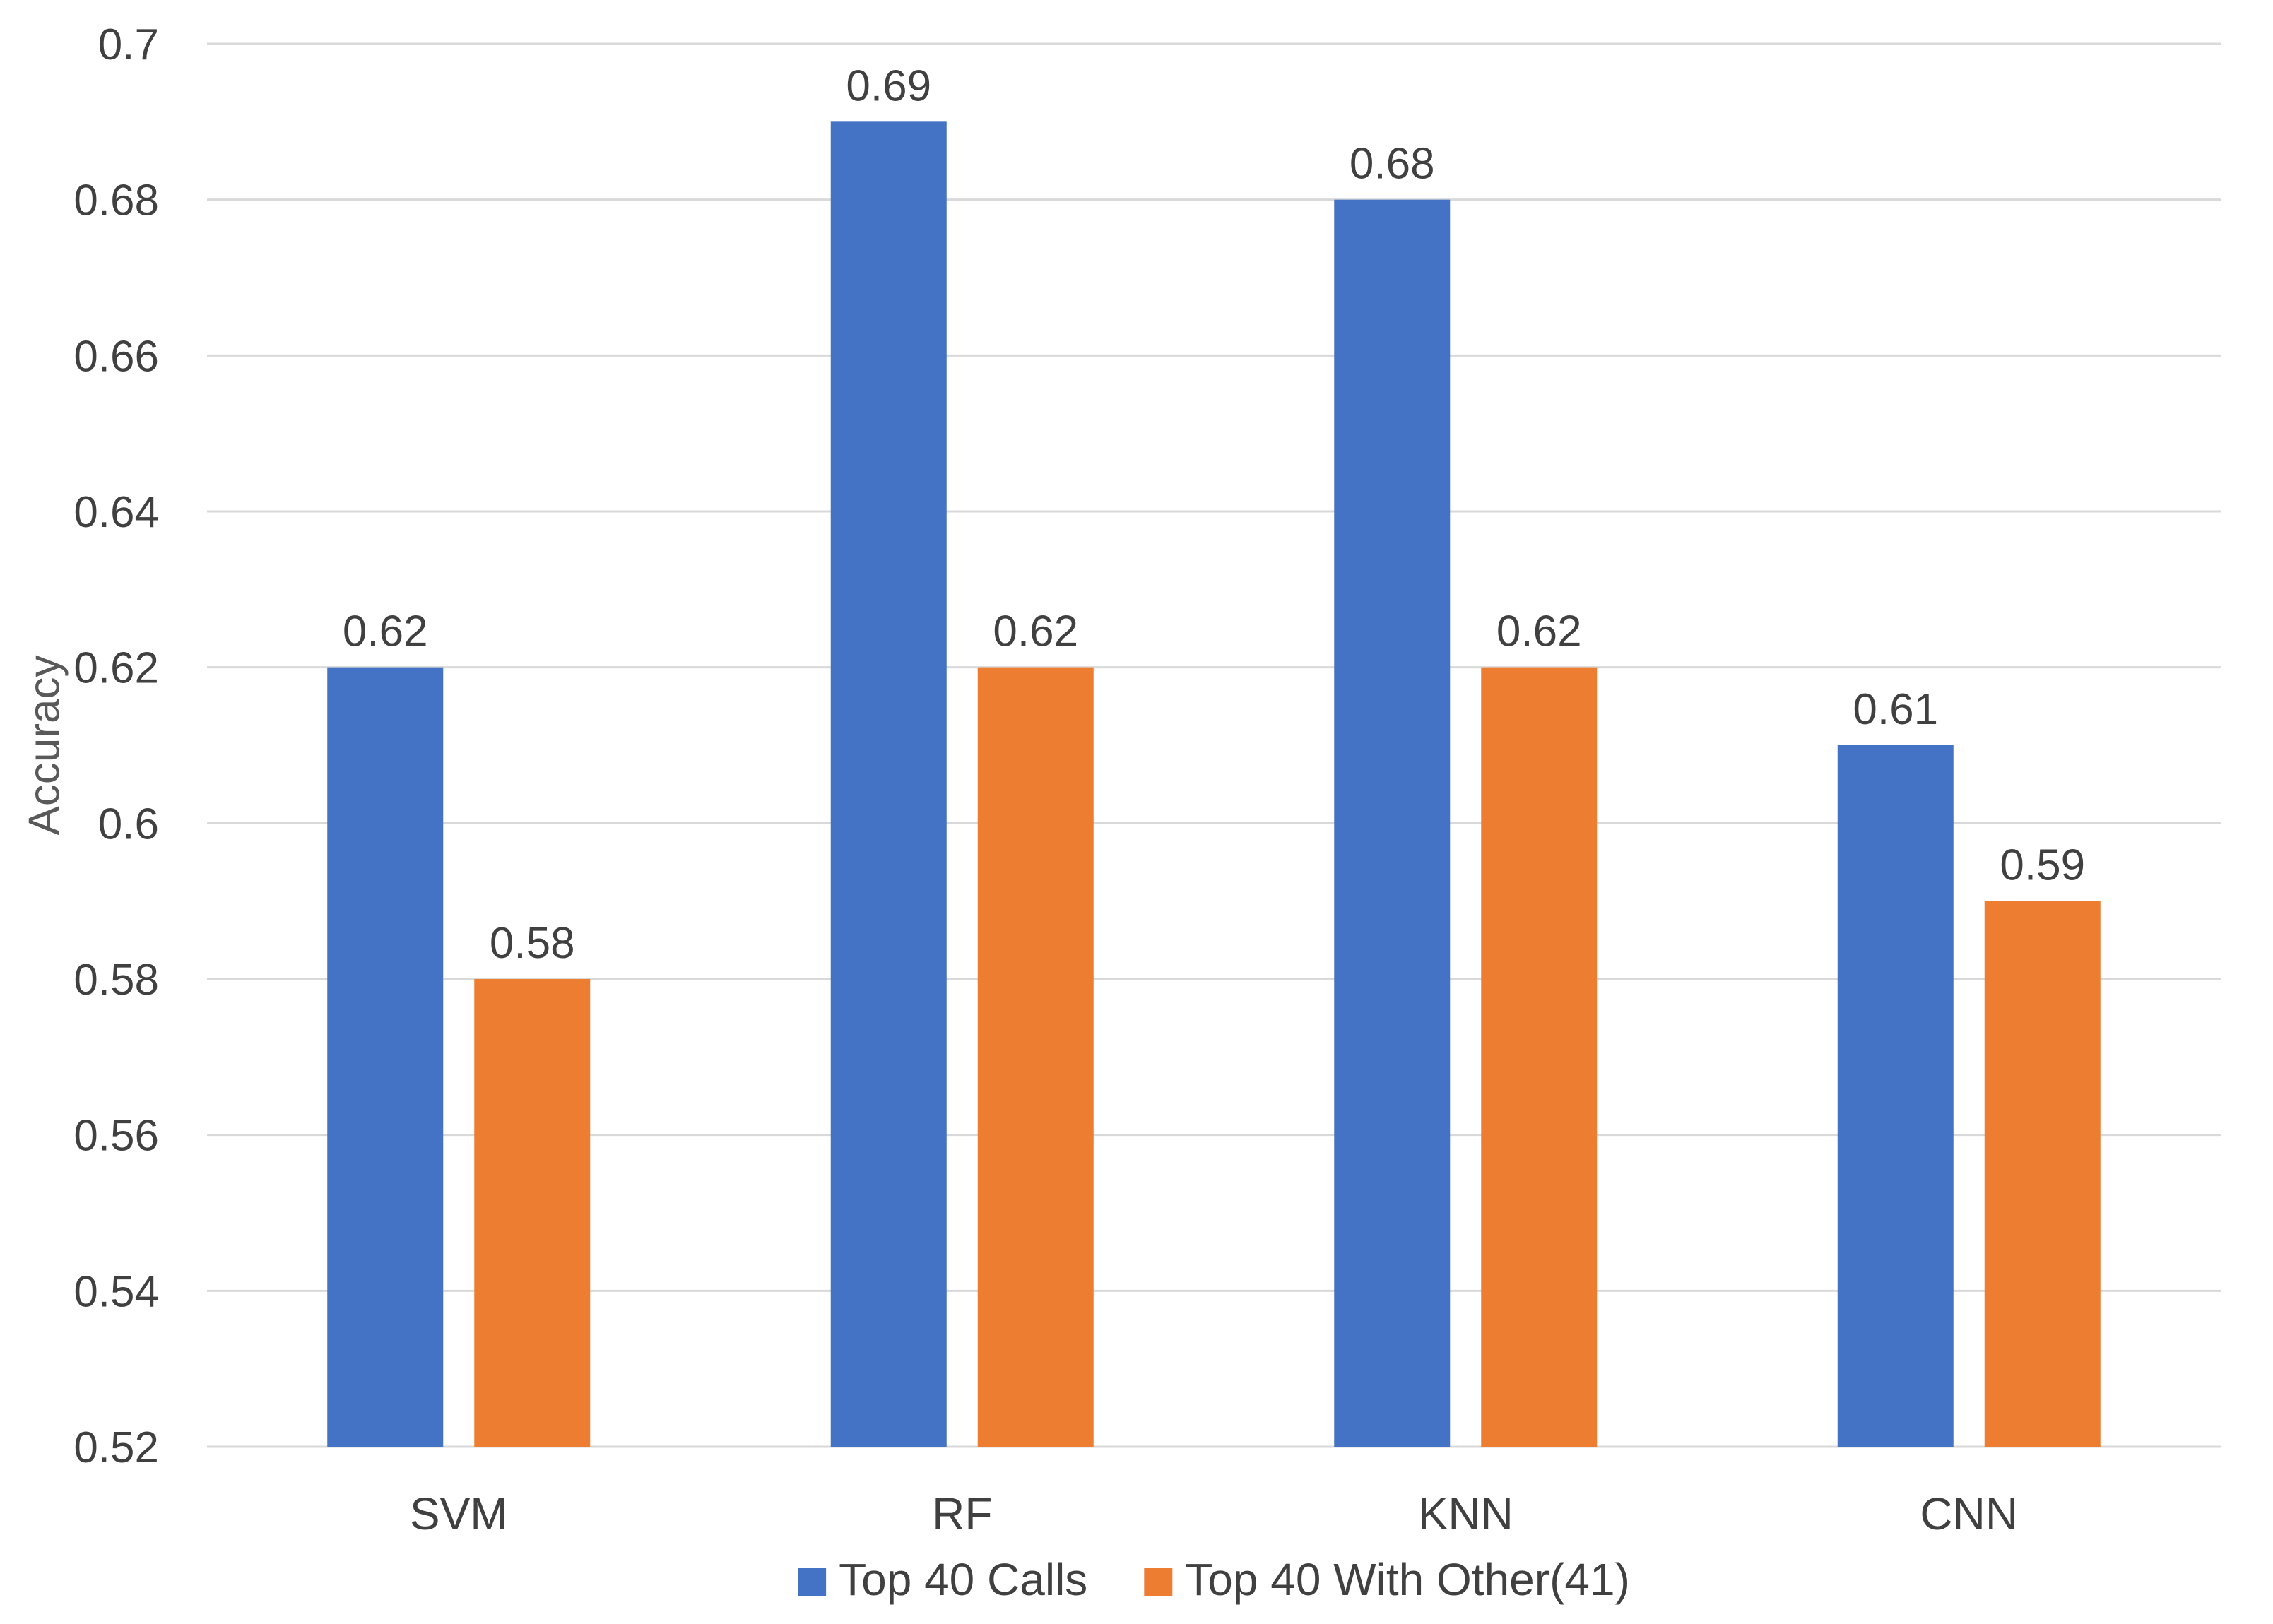 Image resolution: width=2273 pixels, height=1624 pixels. Describe the element at coordinates (116, 201) in the screenshot. I see `y-tick-label: 0.68` at that location.